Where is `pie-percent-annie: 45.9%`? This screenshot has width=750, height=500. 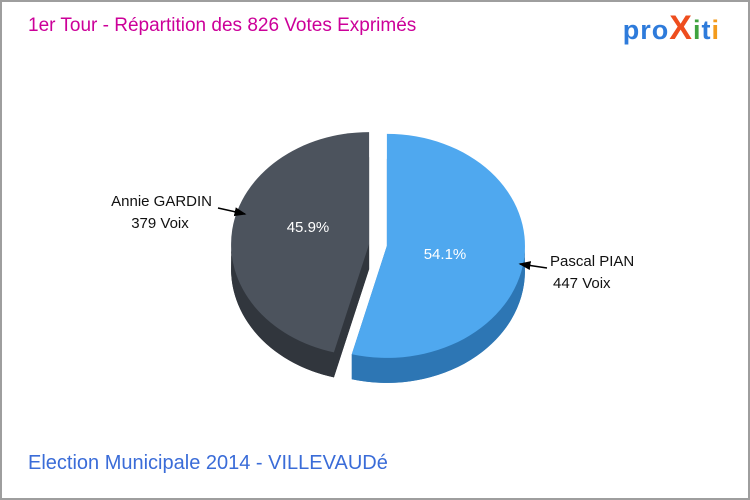 pie-percent-annie: 45.9% is located at coordinates (308, 227).